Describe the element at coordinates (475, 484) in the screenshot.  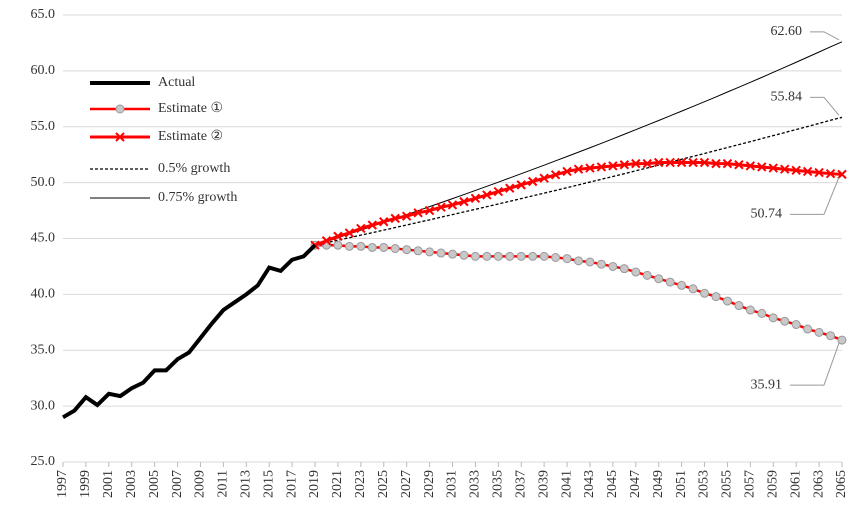
I see `x-tick-label: 2033` at that location.